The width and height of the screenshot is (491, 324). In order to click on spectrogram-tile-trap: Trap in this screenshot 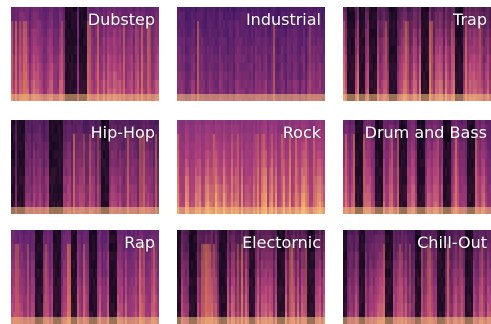, I will do `click(417, 54)`.